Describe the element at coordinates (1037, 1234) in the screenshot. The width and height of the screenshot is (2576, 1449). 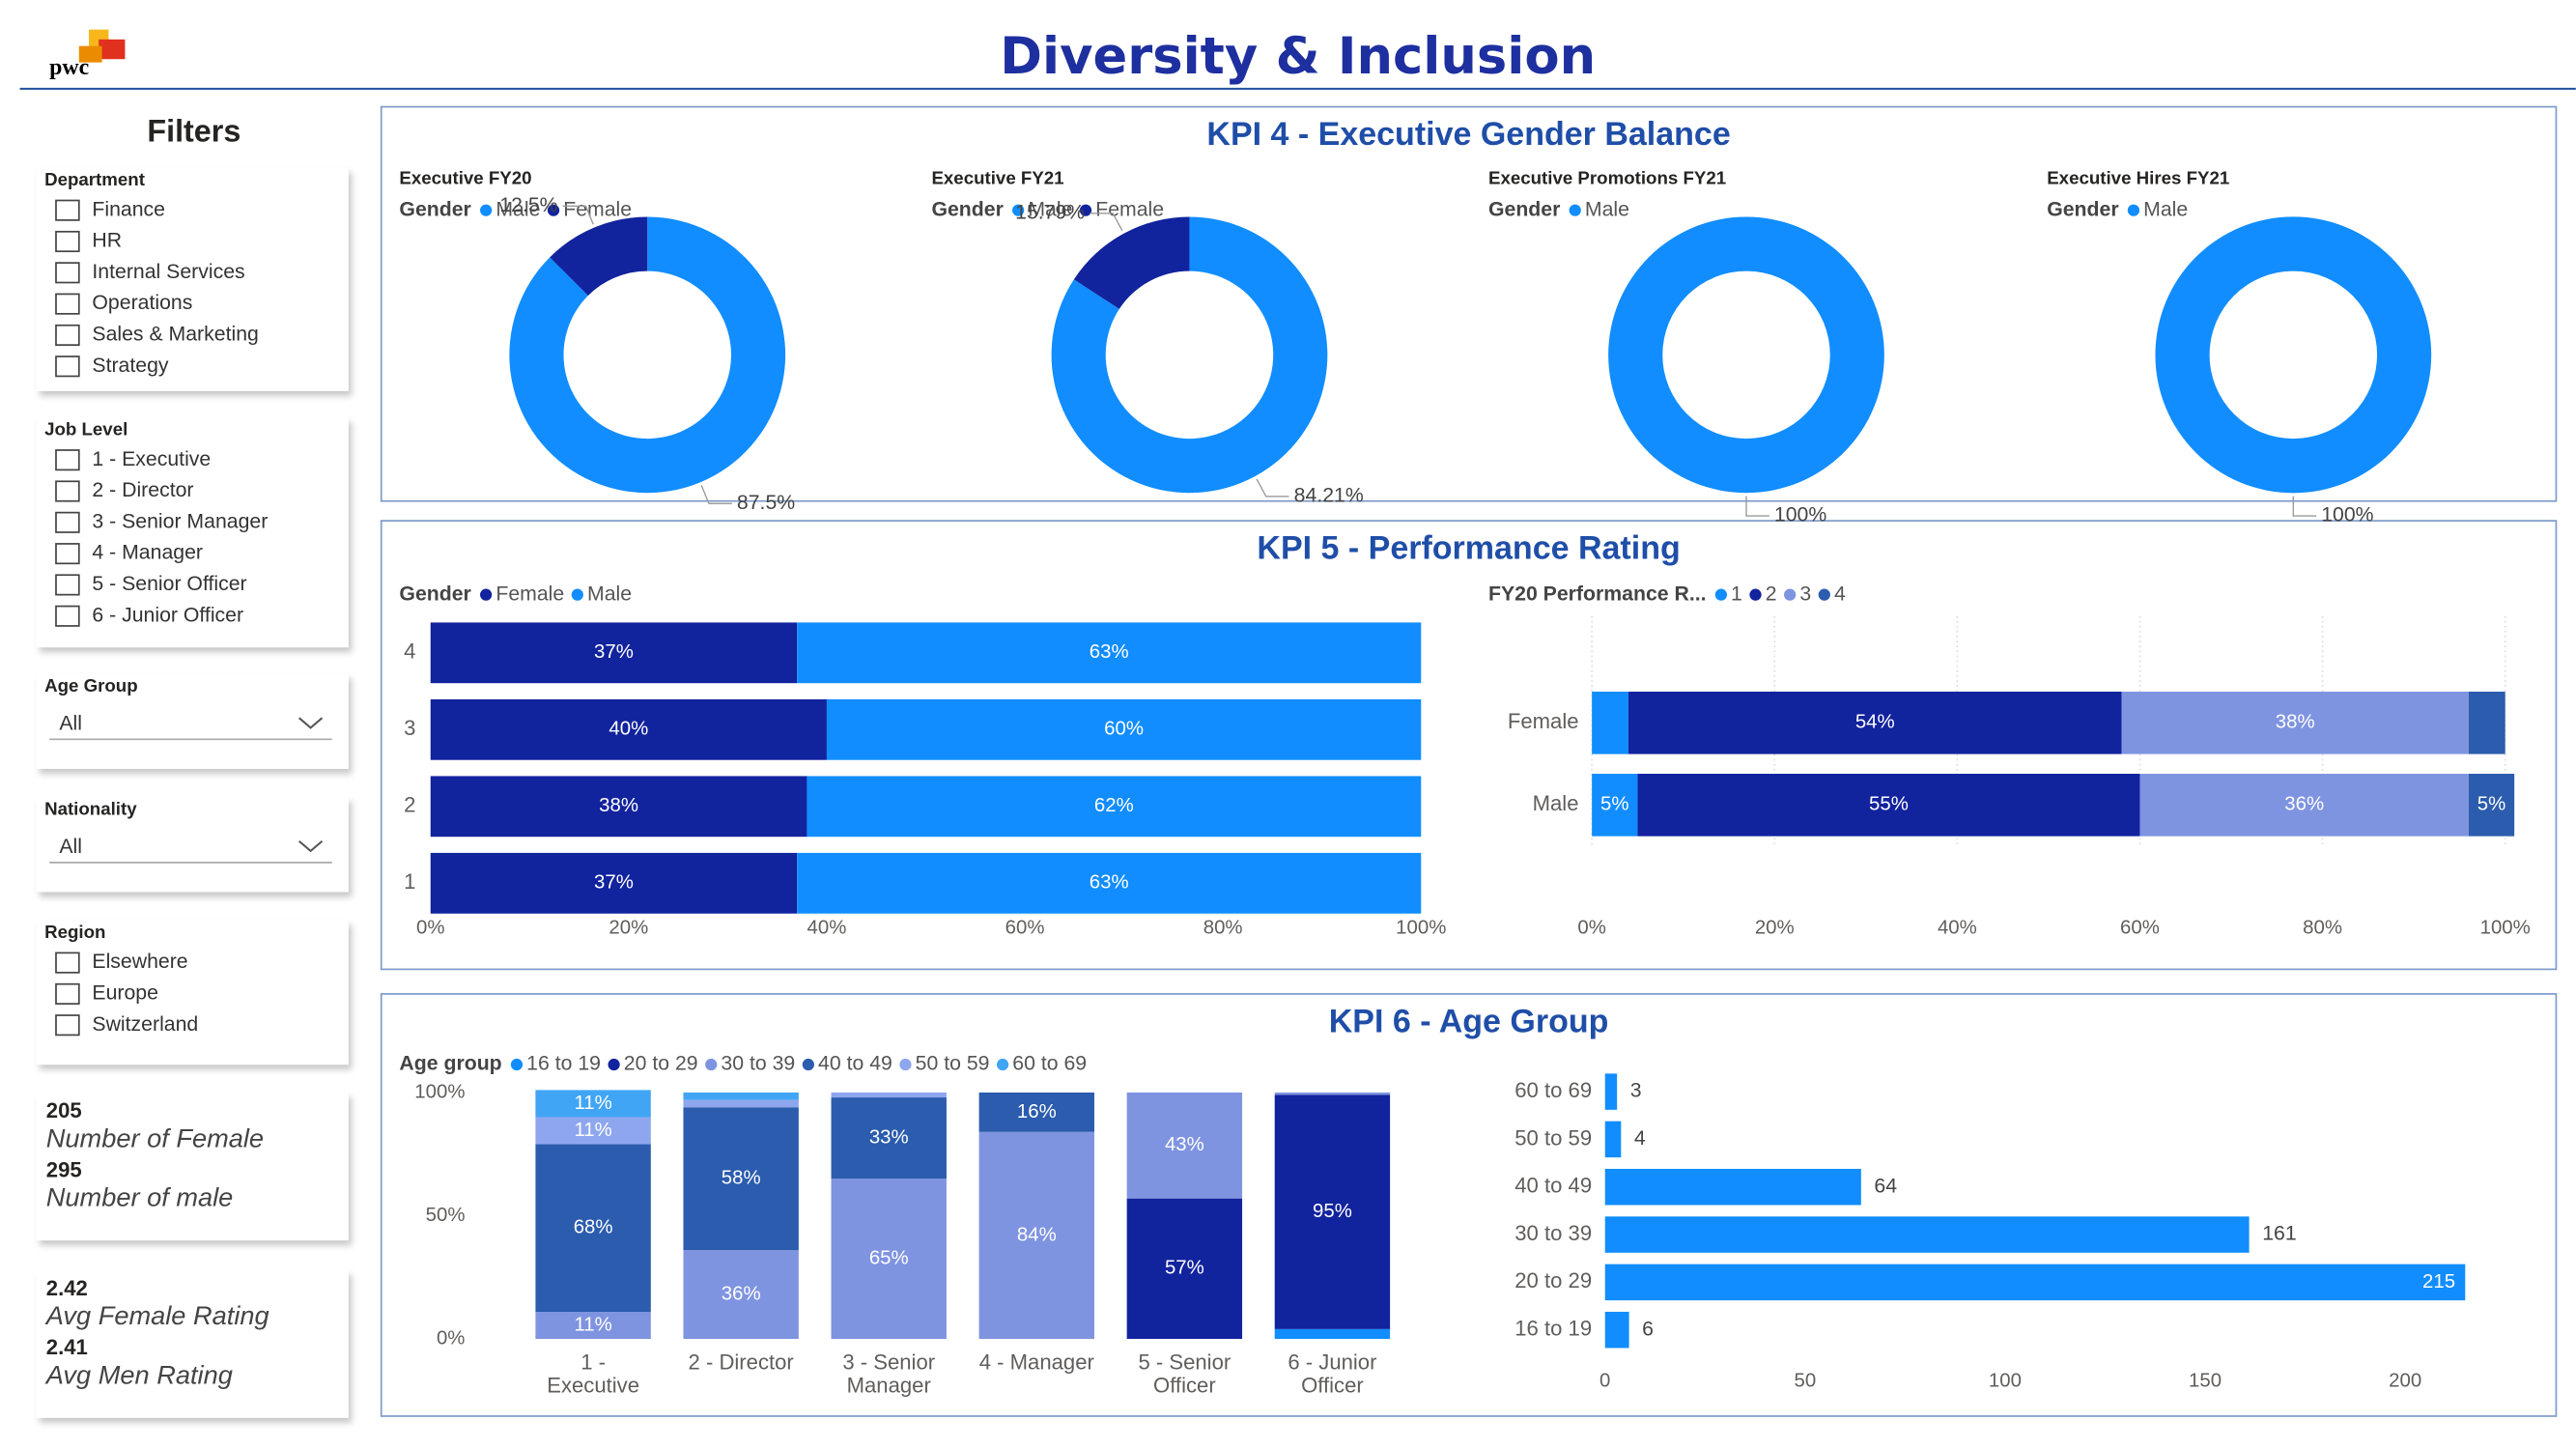
I see `data-label: 84%` at that location.